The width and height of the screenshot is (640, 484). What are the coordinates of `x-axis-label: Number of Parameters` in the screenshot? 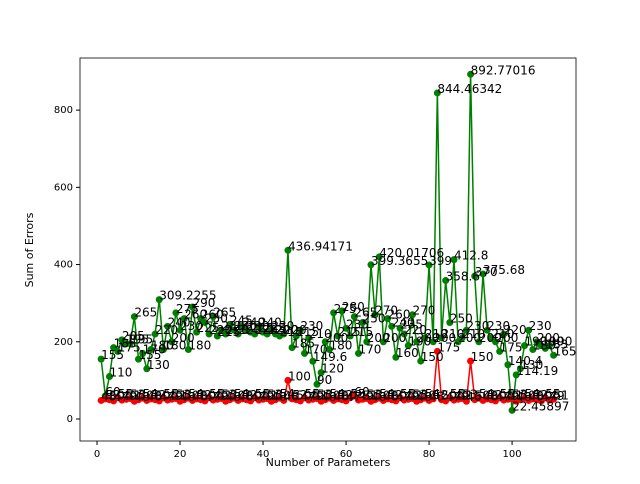 It's located at (328, 462).